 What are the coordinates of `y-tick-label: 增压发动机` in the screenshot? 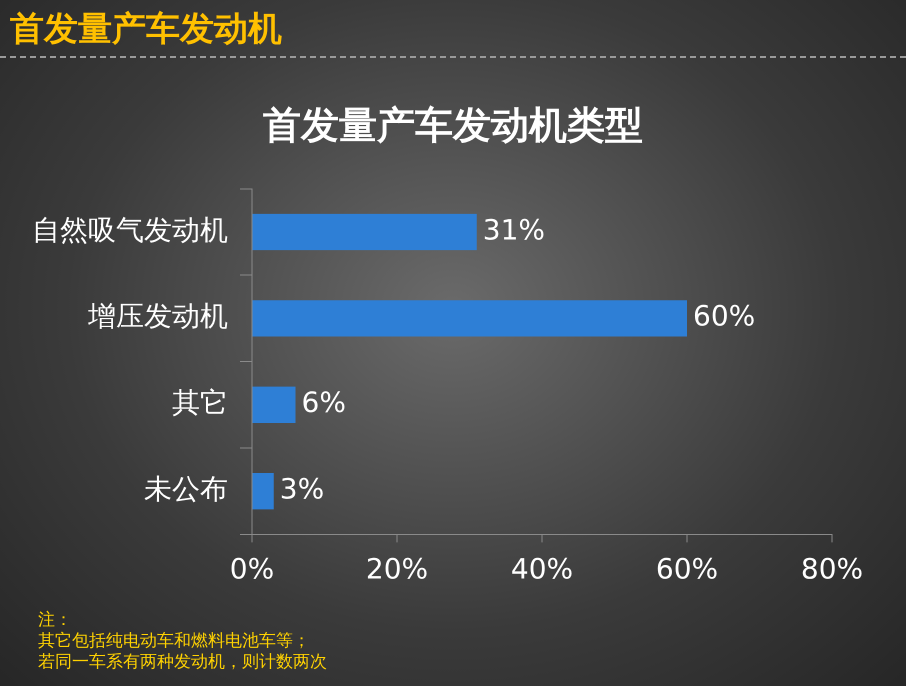 It's located at (157, 316).